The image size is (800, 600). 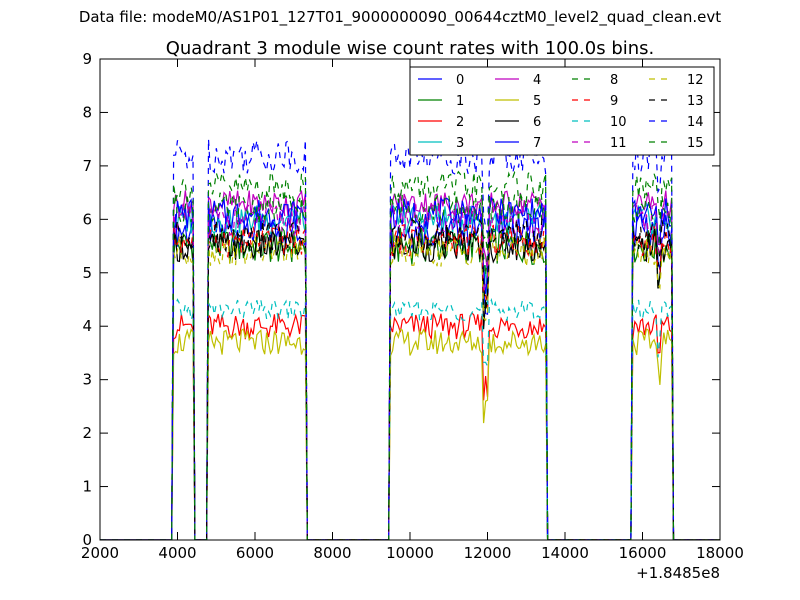 I want to click on y-tick-label: 0, so click(x=87, y=540).